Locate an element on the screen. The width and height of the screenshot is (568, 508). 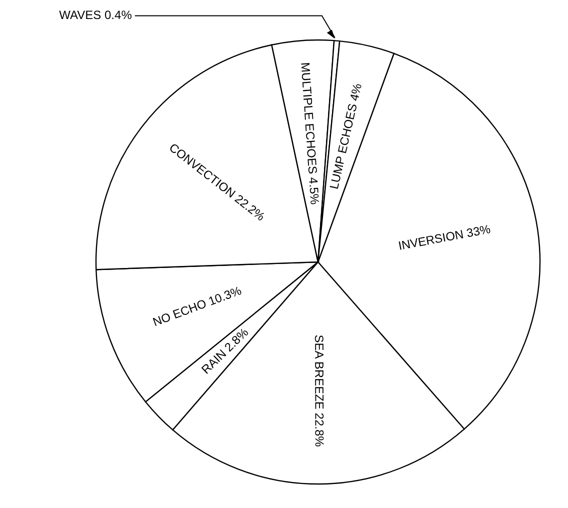
slice-label: WAVES 0.4% is located at coordinates (95, 15).